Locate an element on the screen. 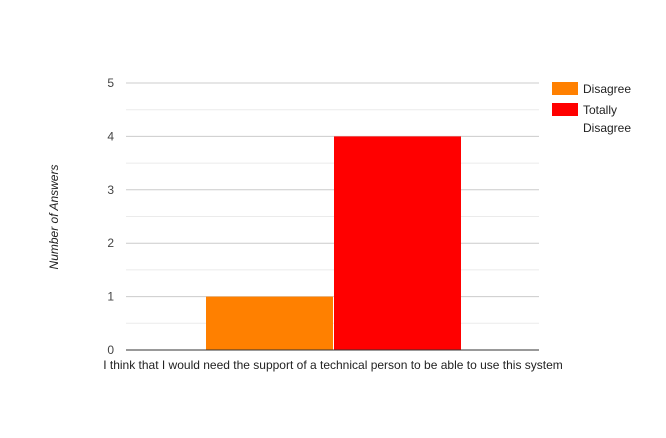 The height and width of the screenshot is (438, 666). legend-label: Totally Disagree is located at coordinates (607, 119).